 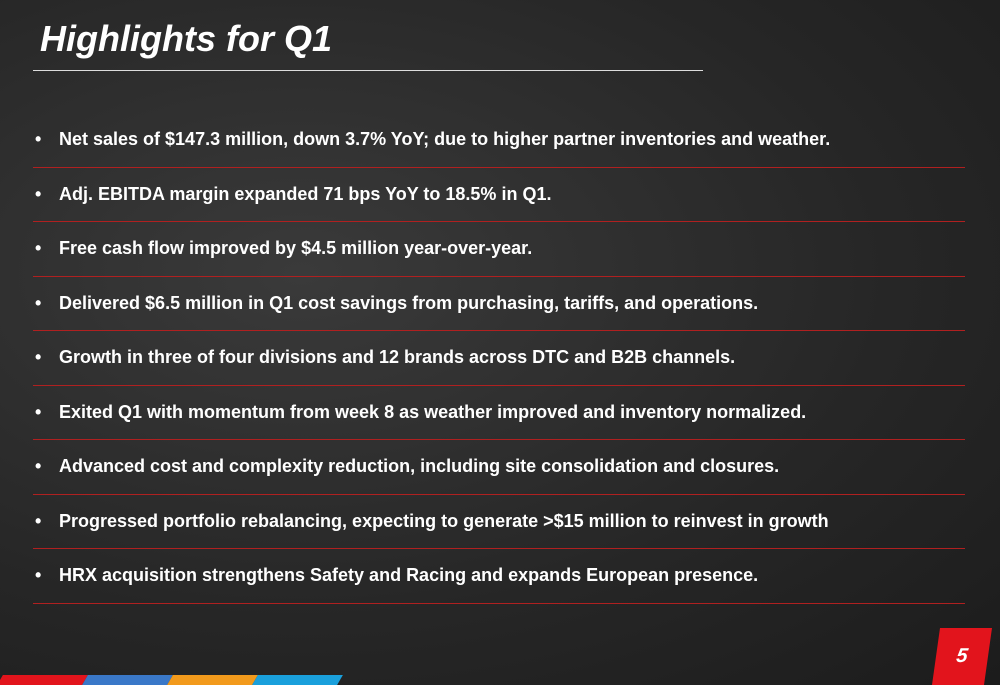 I want to click on bar-blue, so click(x=127, y=680).